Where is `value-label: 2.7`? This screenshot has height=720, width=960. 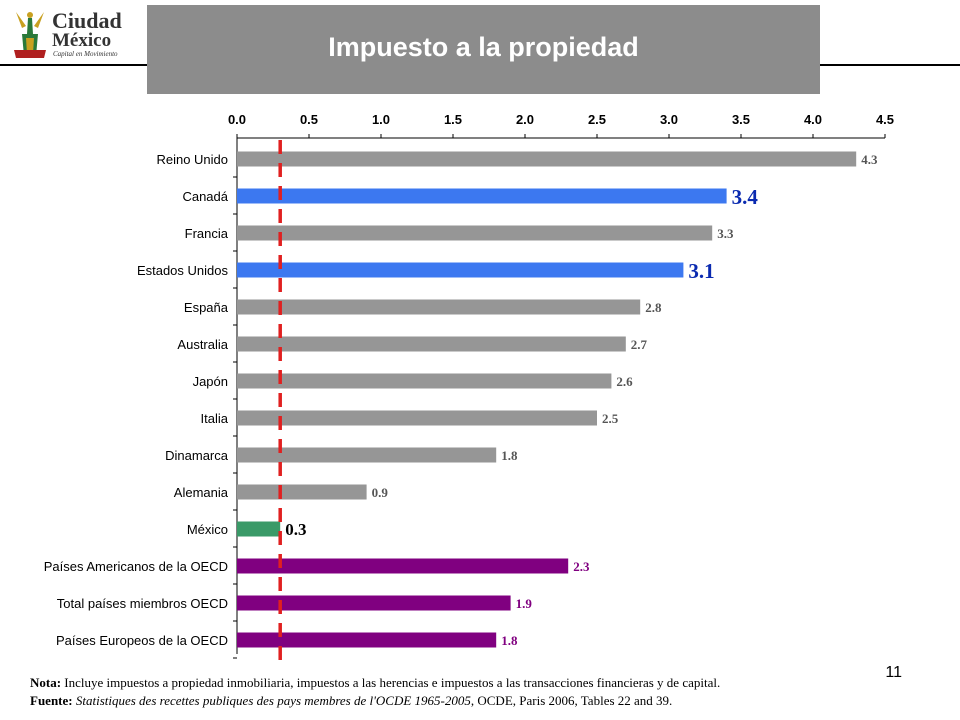 value-label: 2.7 is located at coordinates (639, 344).